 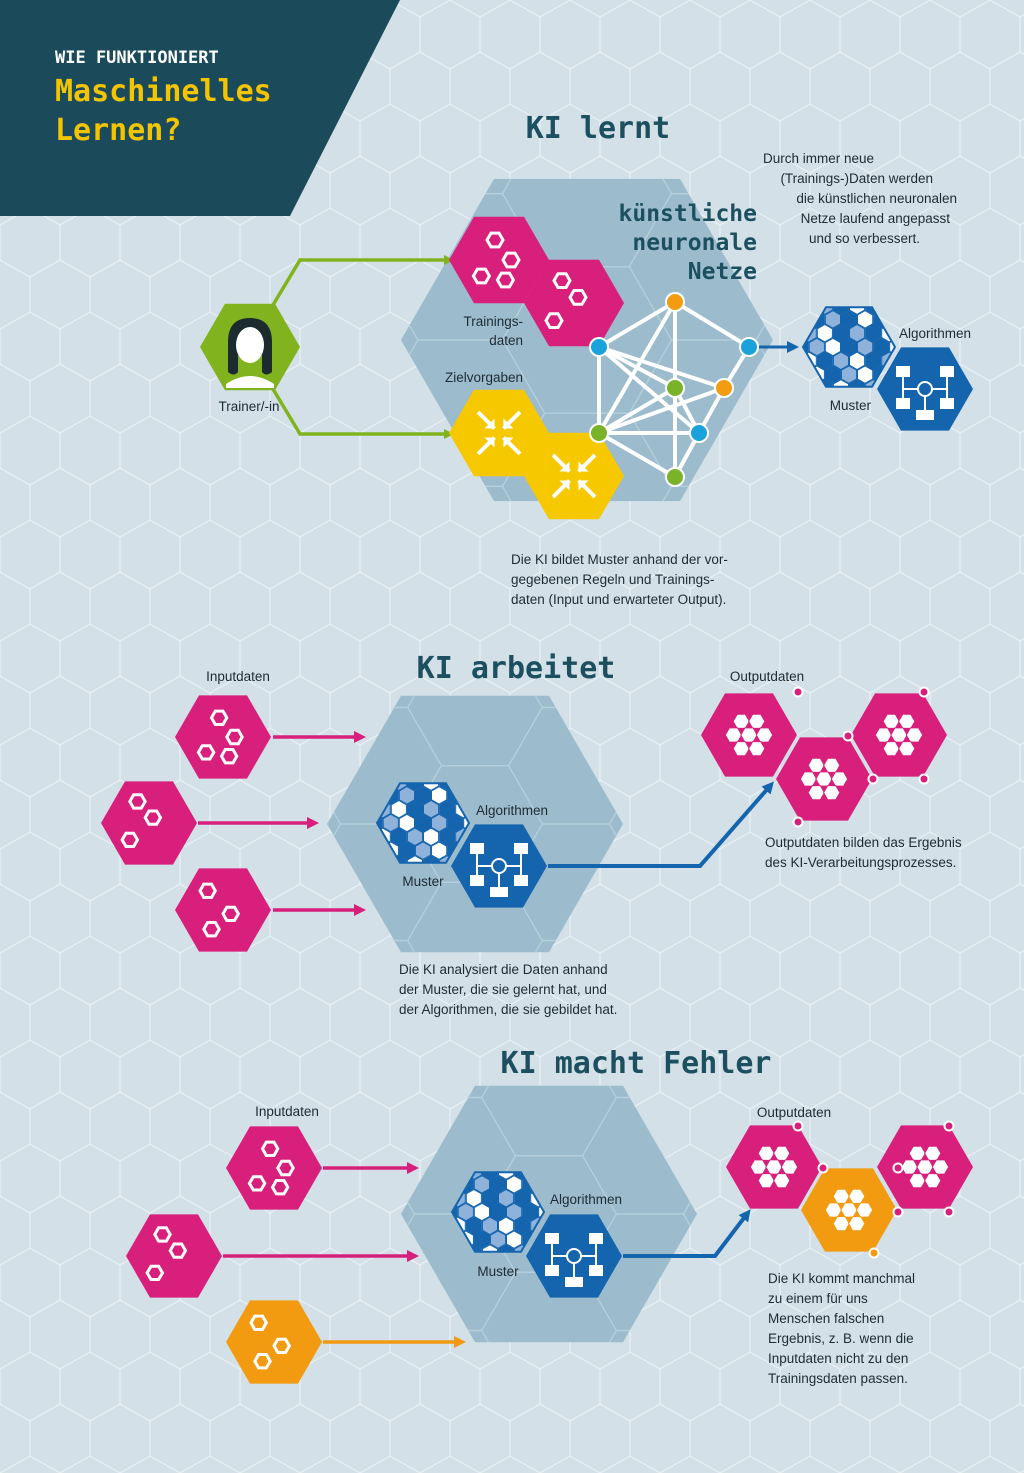 I want to click on inputdaten-hex-3-shape, so click(x=223, y=910).